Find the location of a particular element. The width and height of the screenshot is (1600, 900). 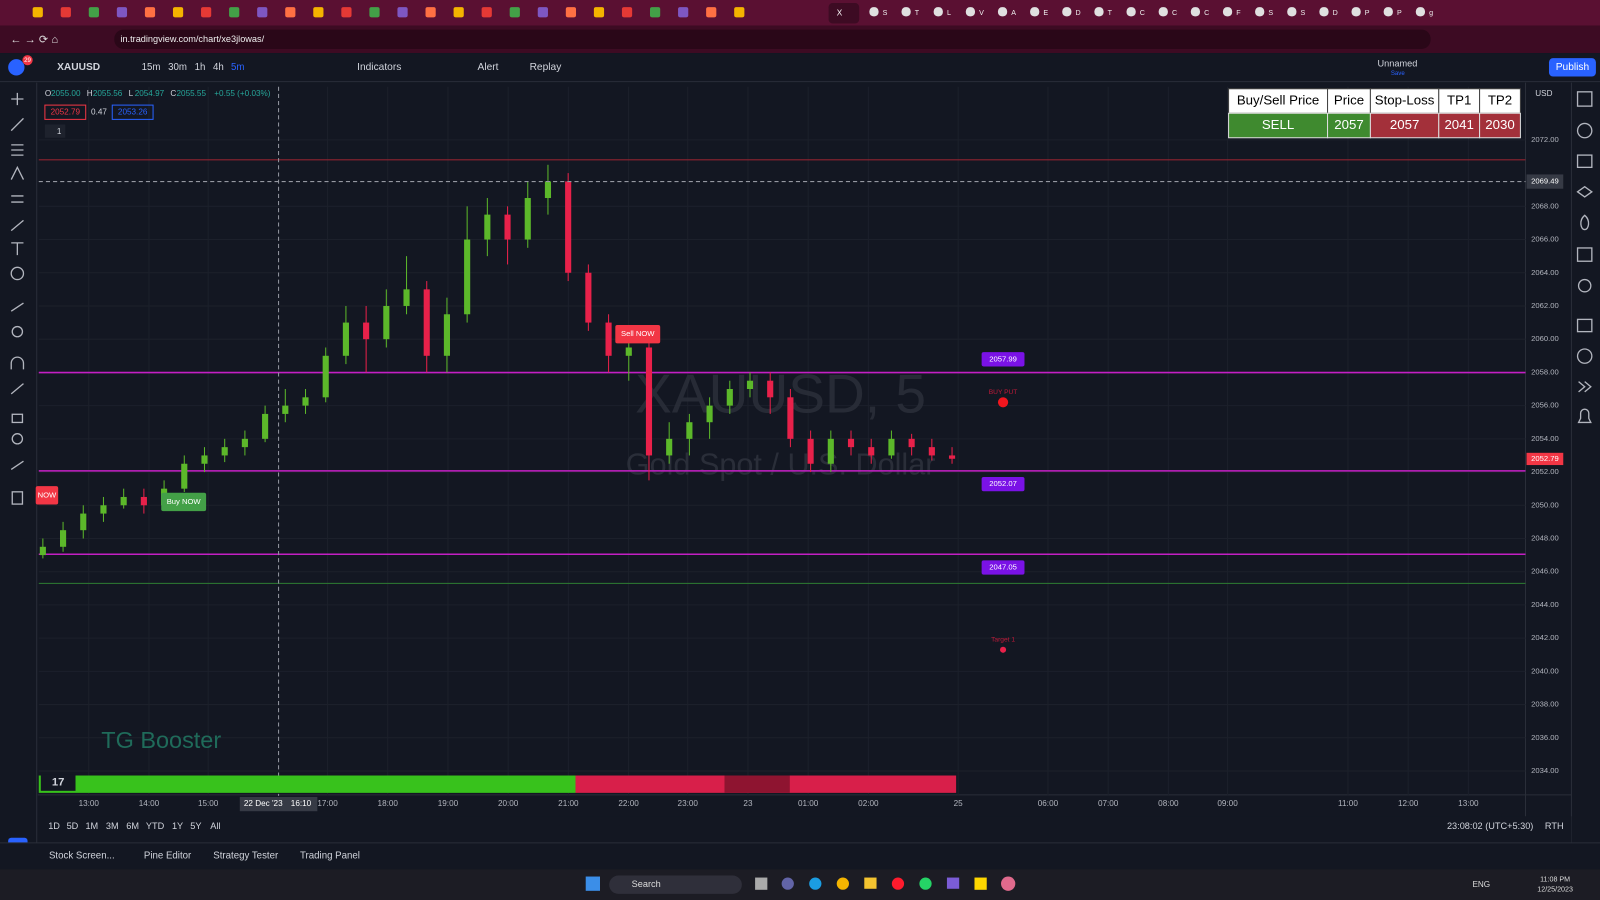

x-tick-label: 07:00 is located at coordinates (1108, 803).